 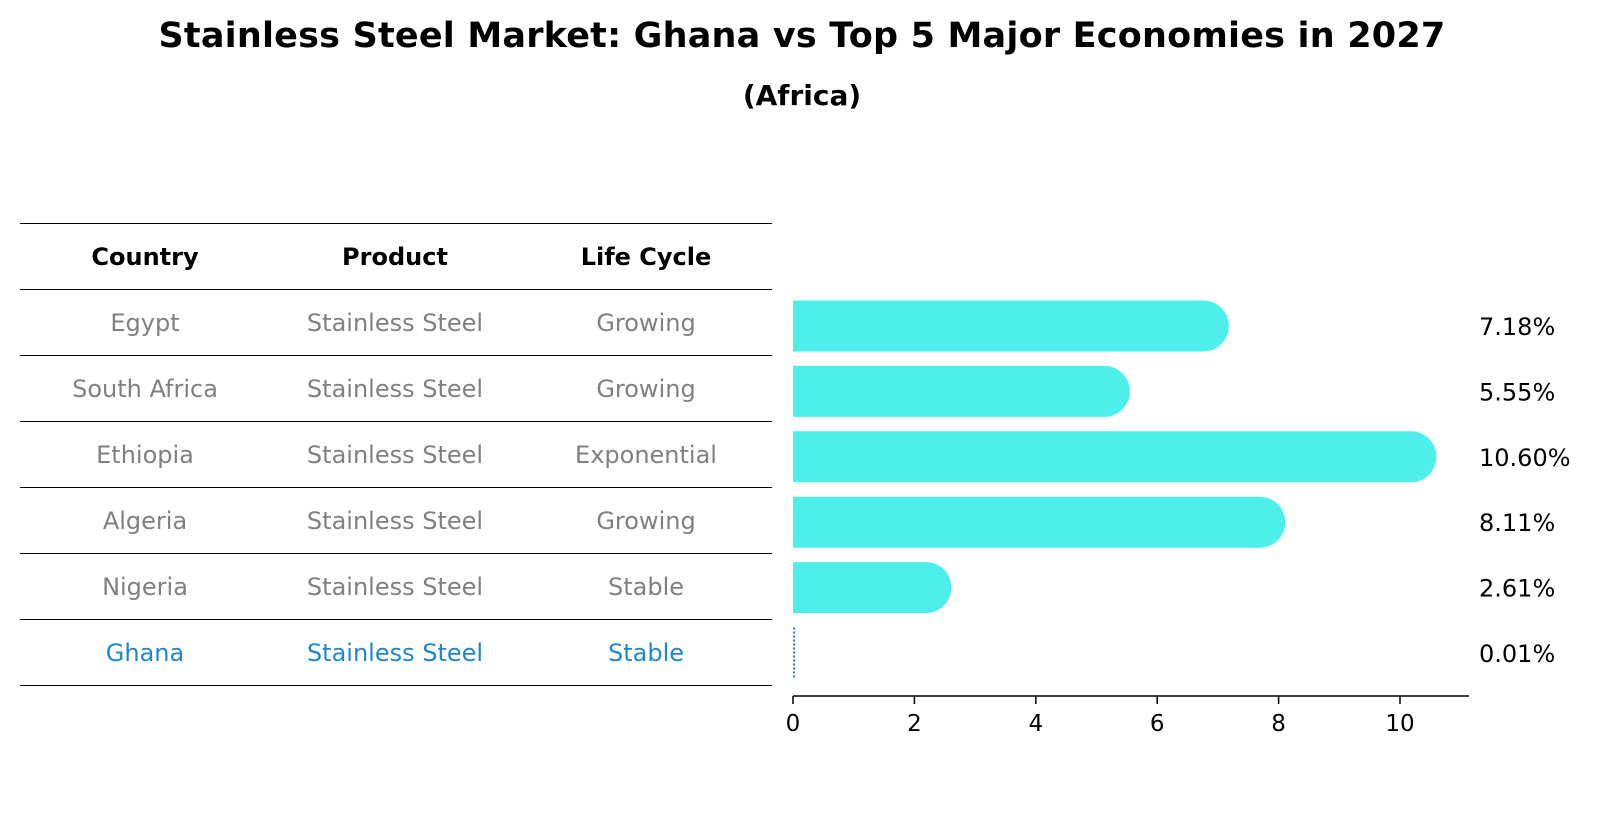 I want to click on value-label-ghana: 0.01%, so click(x=1517, y=654).